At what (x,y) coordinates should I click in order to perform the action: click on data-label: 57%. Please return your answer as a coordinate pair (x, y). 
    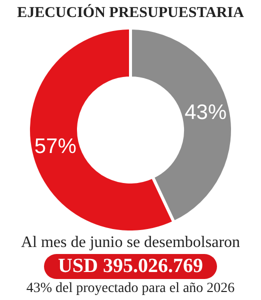
    Looking at the image, I should click on (55, 146).